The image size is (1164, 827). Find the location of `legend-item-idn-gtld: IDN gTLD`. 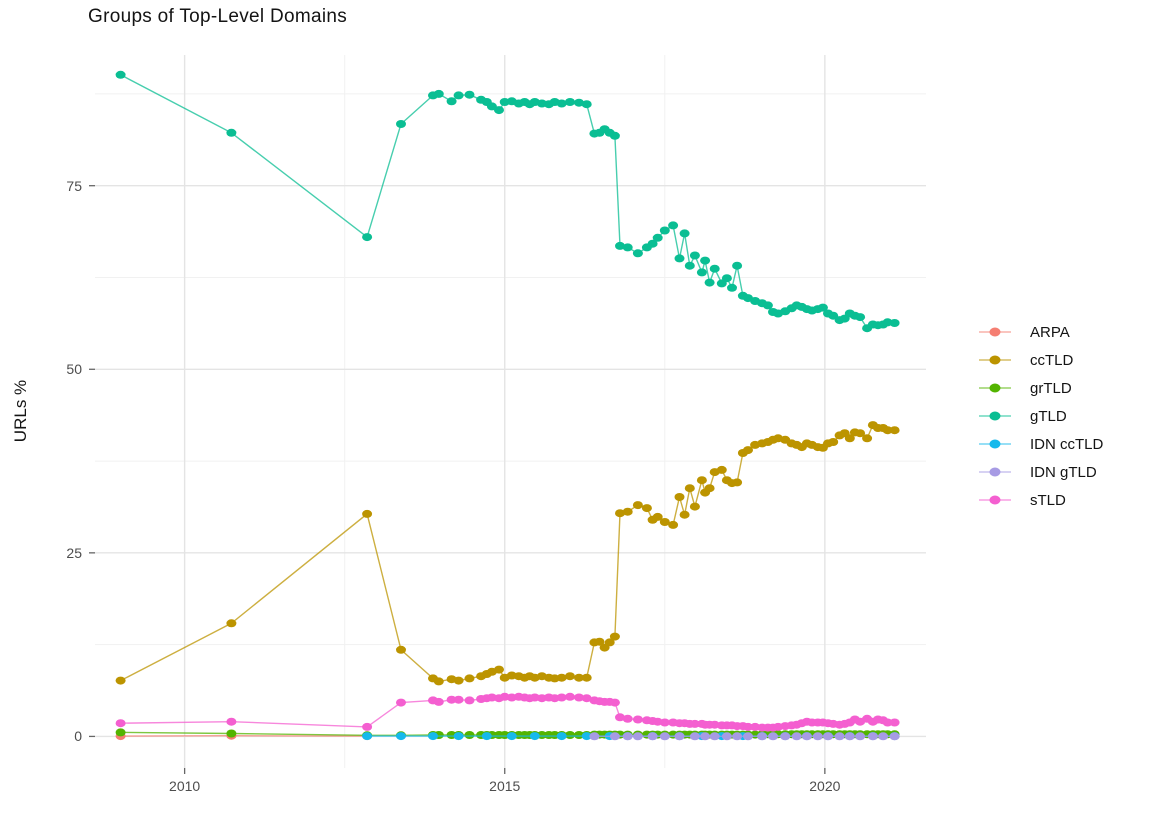

legend-item-idn-gtld: IDN gTLD is located at coordinates (1040, 472).